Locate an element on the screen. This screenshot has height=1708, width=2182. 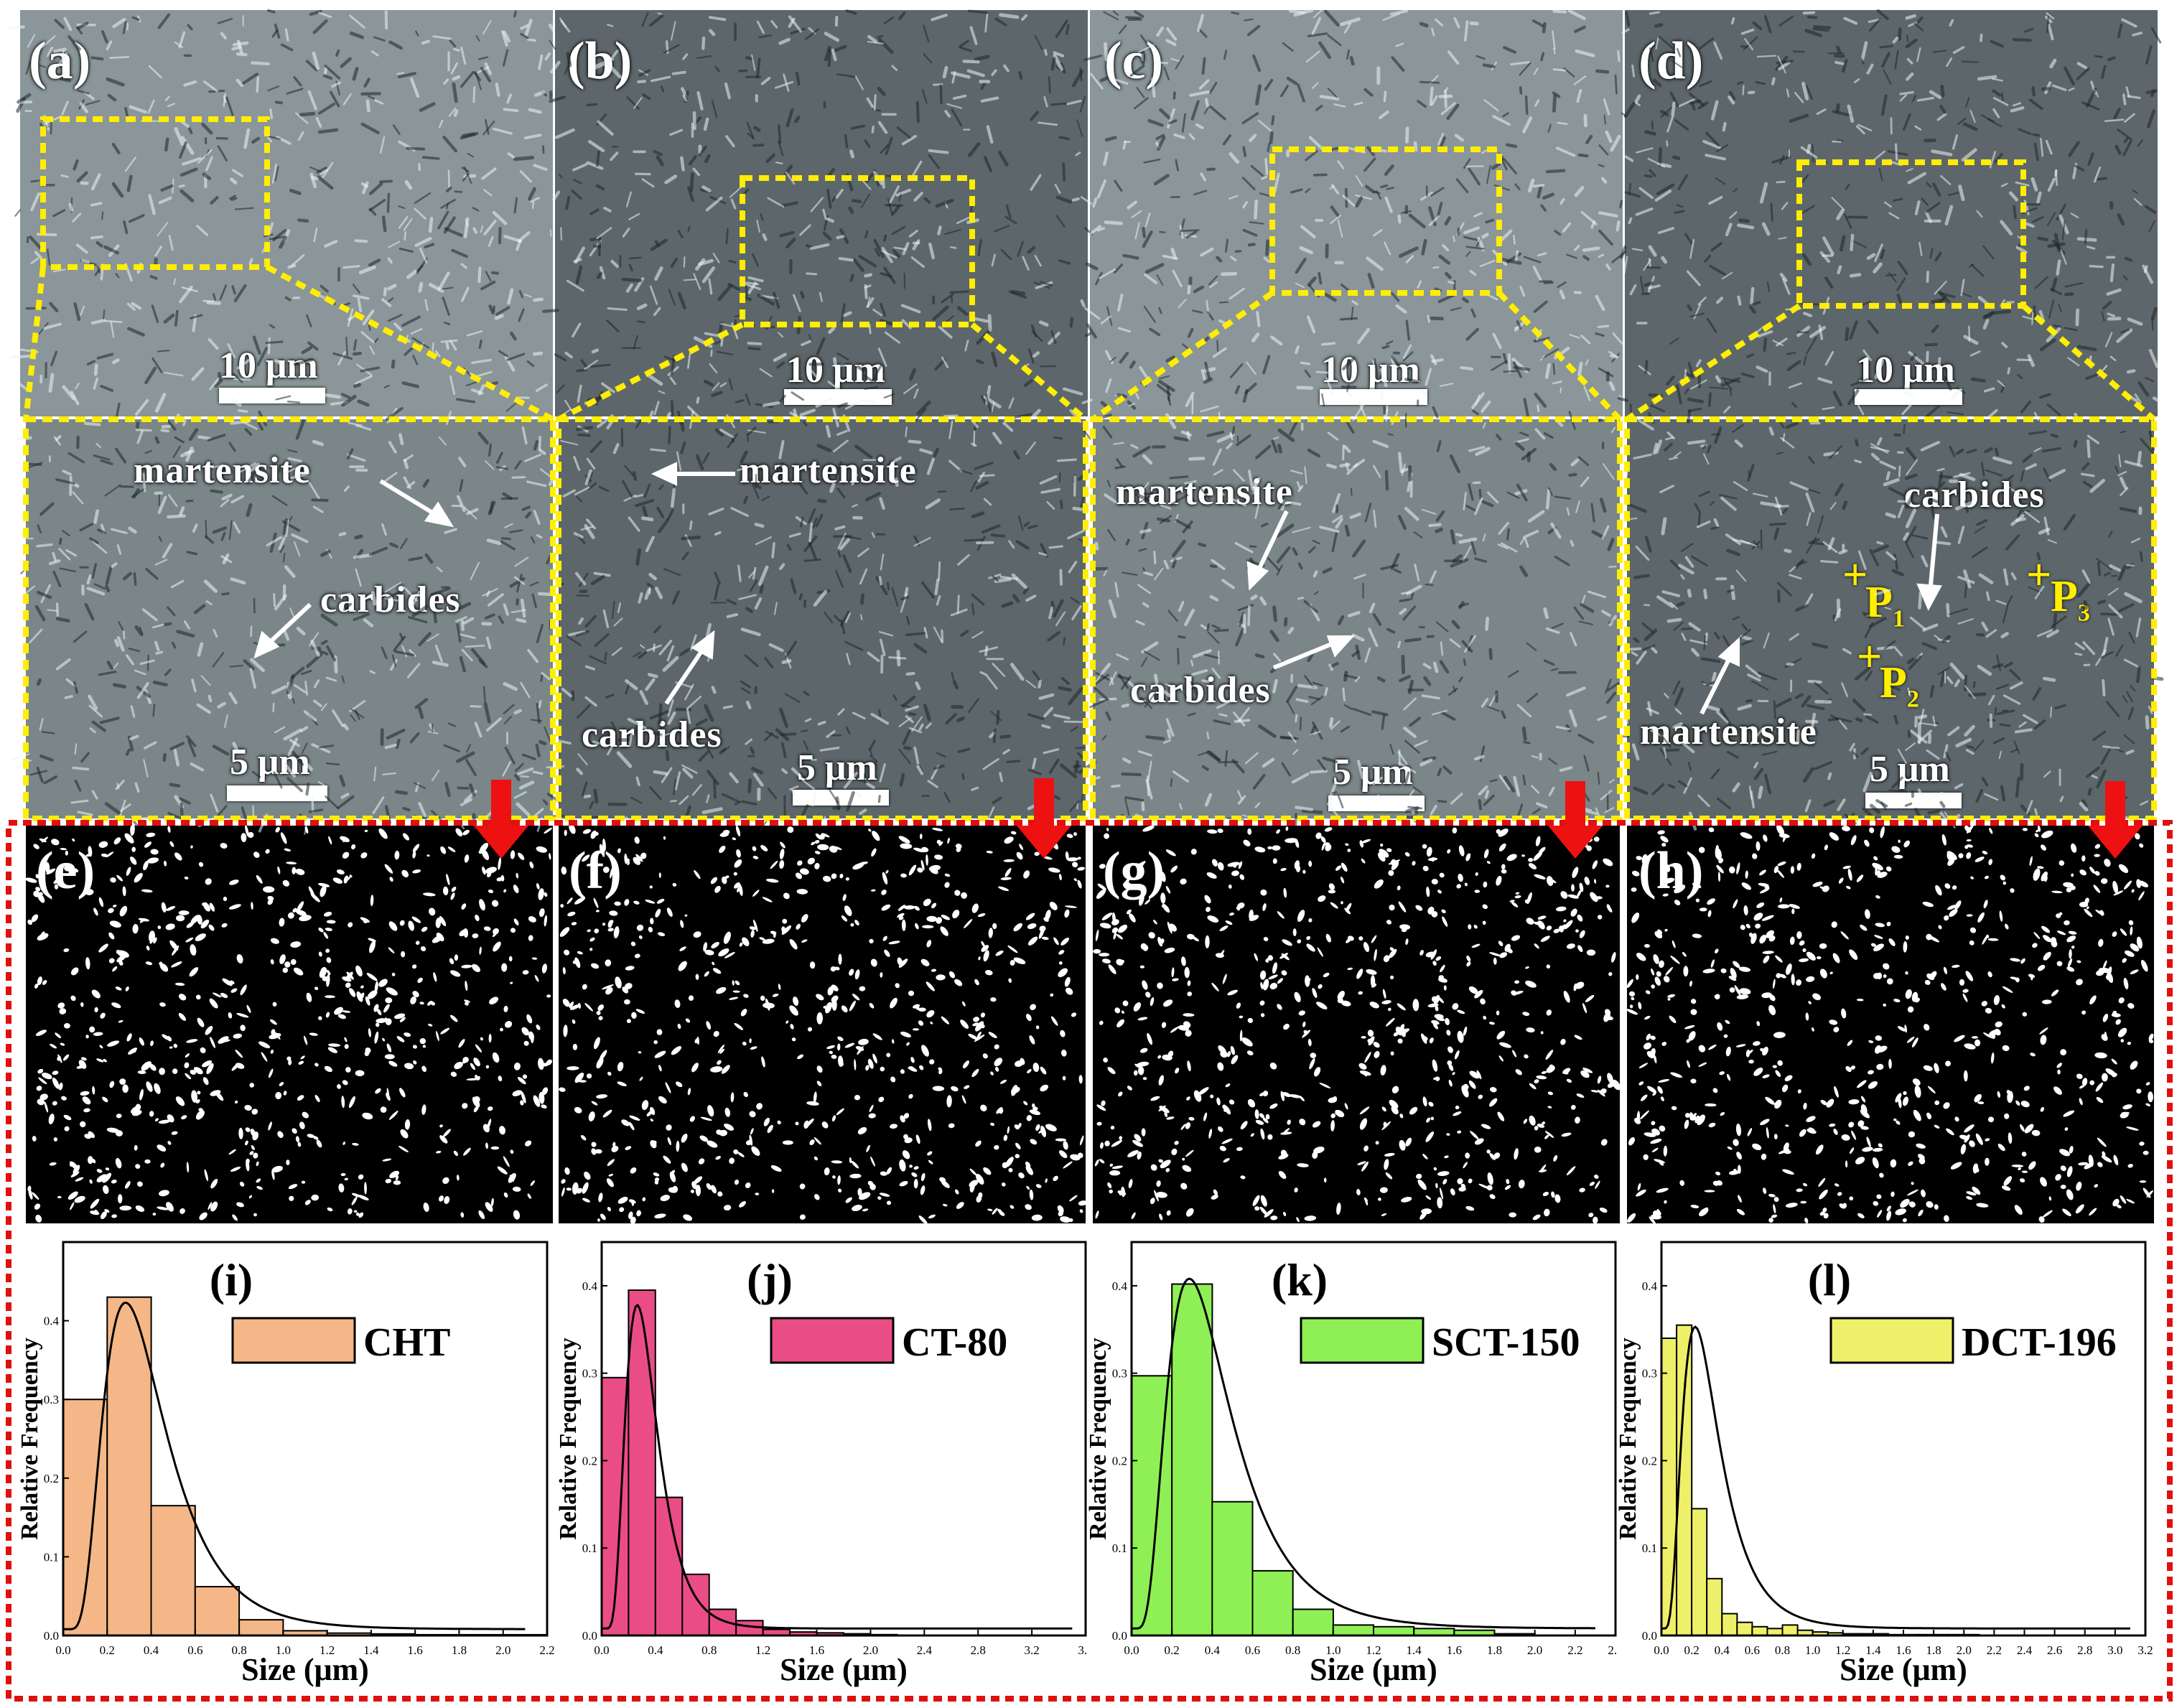
panel-label-b: (b) is located at coordinates (600, 61).